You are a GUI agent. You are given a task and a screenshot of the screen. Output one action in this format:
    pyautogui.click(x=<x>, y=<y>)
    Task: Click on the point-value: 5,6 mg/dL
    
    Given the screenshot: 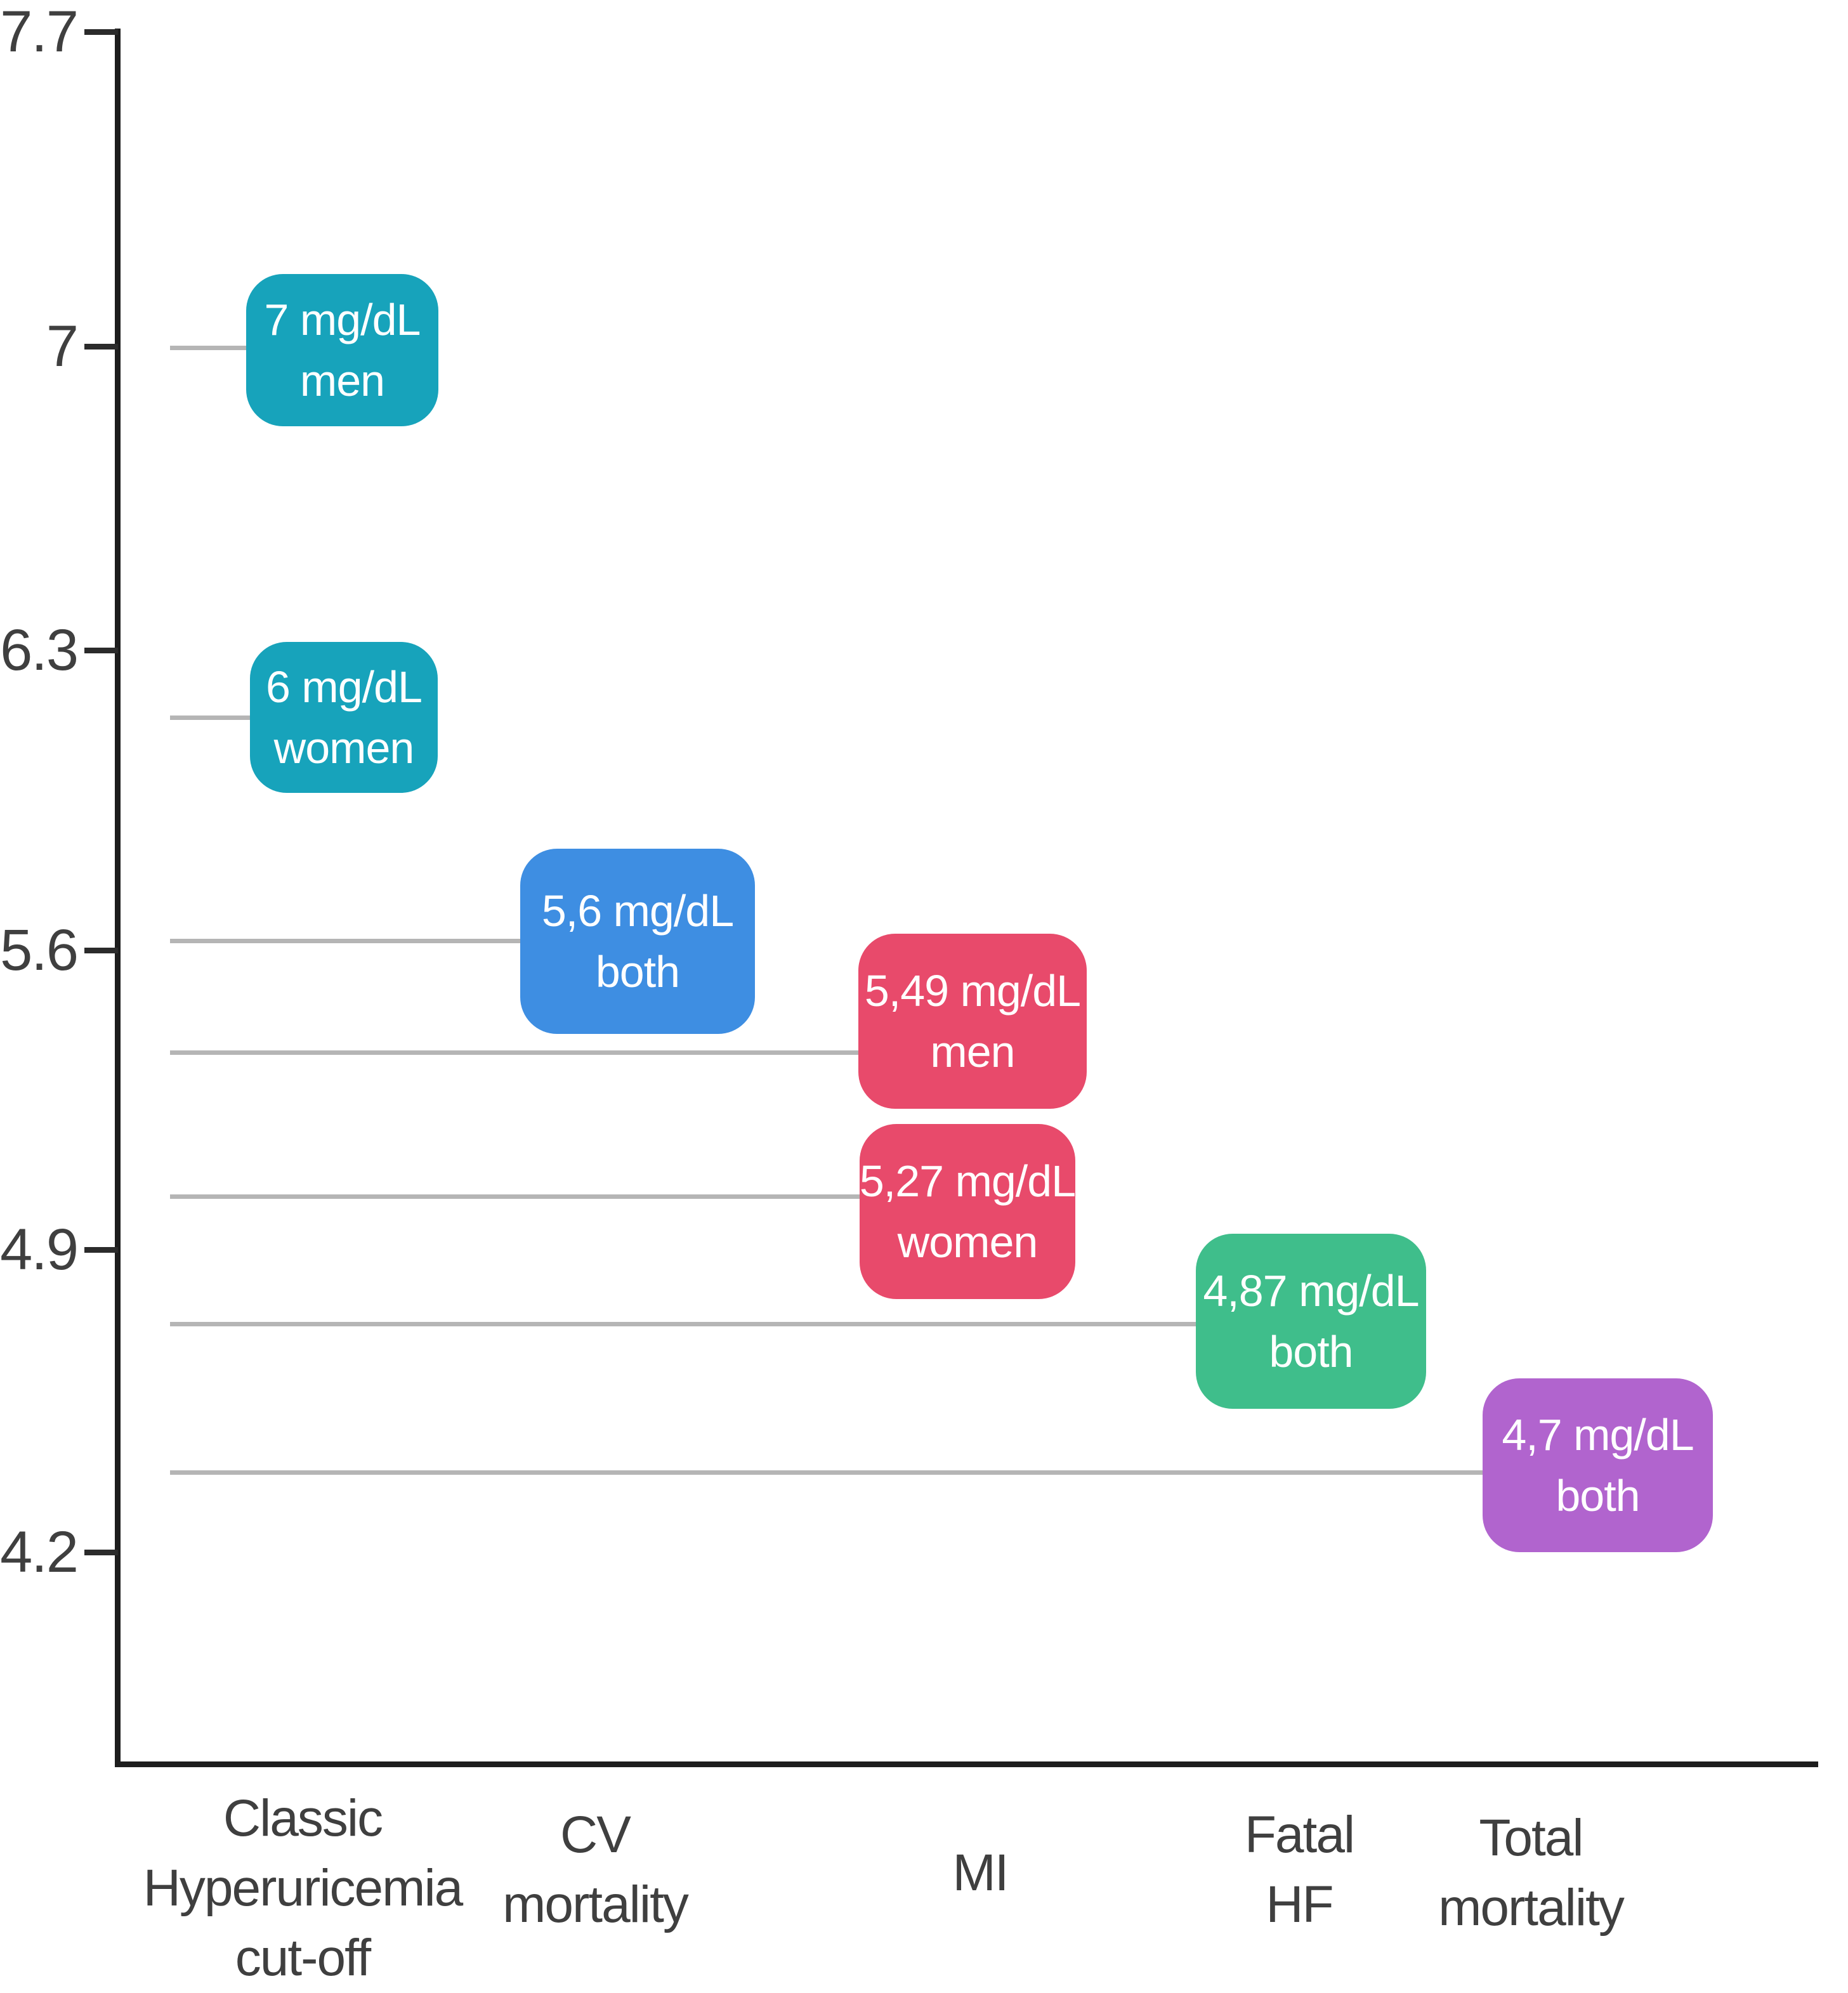 What is the action you would take?
    pyautogui.click(x=637, y=911)
    